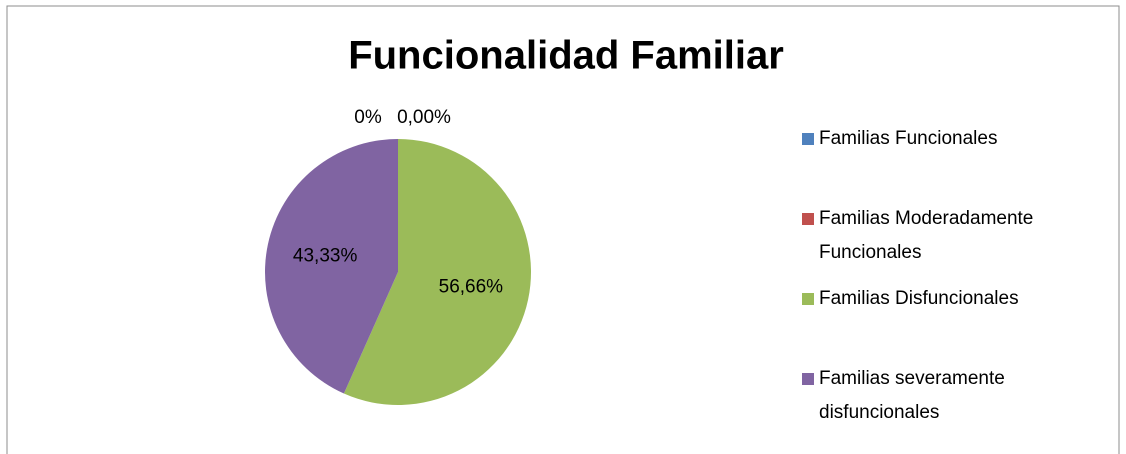 The image size is (1126, 454). What do you see at coordinates (952, 162) in the screenshot?
I see `legend-entry: Familias Funcionales` at bounding box center [952, 162].